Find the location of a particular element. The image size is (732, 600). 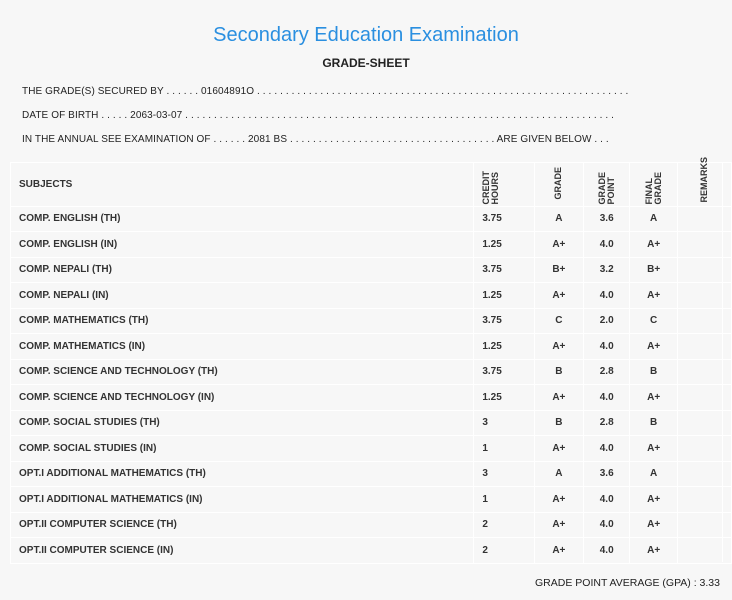

header-credit-hours: CREDIT HOURS is located at coordinates (504, 184).